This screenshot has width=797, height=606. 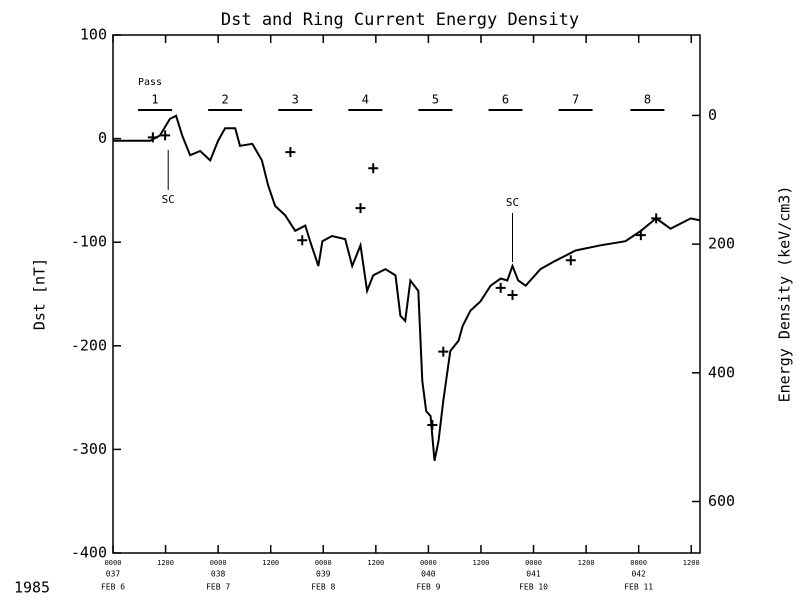 I want to click on pass-number: 3, so click(x=295, y=100).